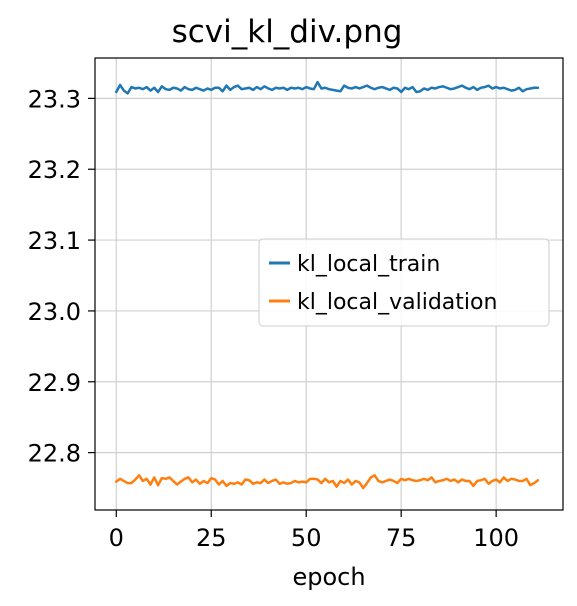 This screenshot has width=577, height=606. What do you see at coordinates (327, 87) in the screenshot?
I see `series-line-kl-local-train` at bounding box center [327, 87].